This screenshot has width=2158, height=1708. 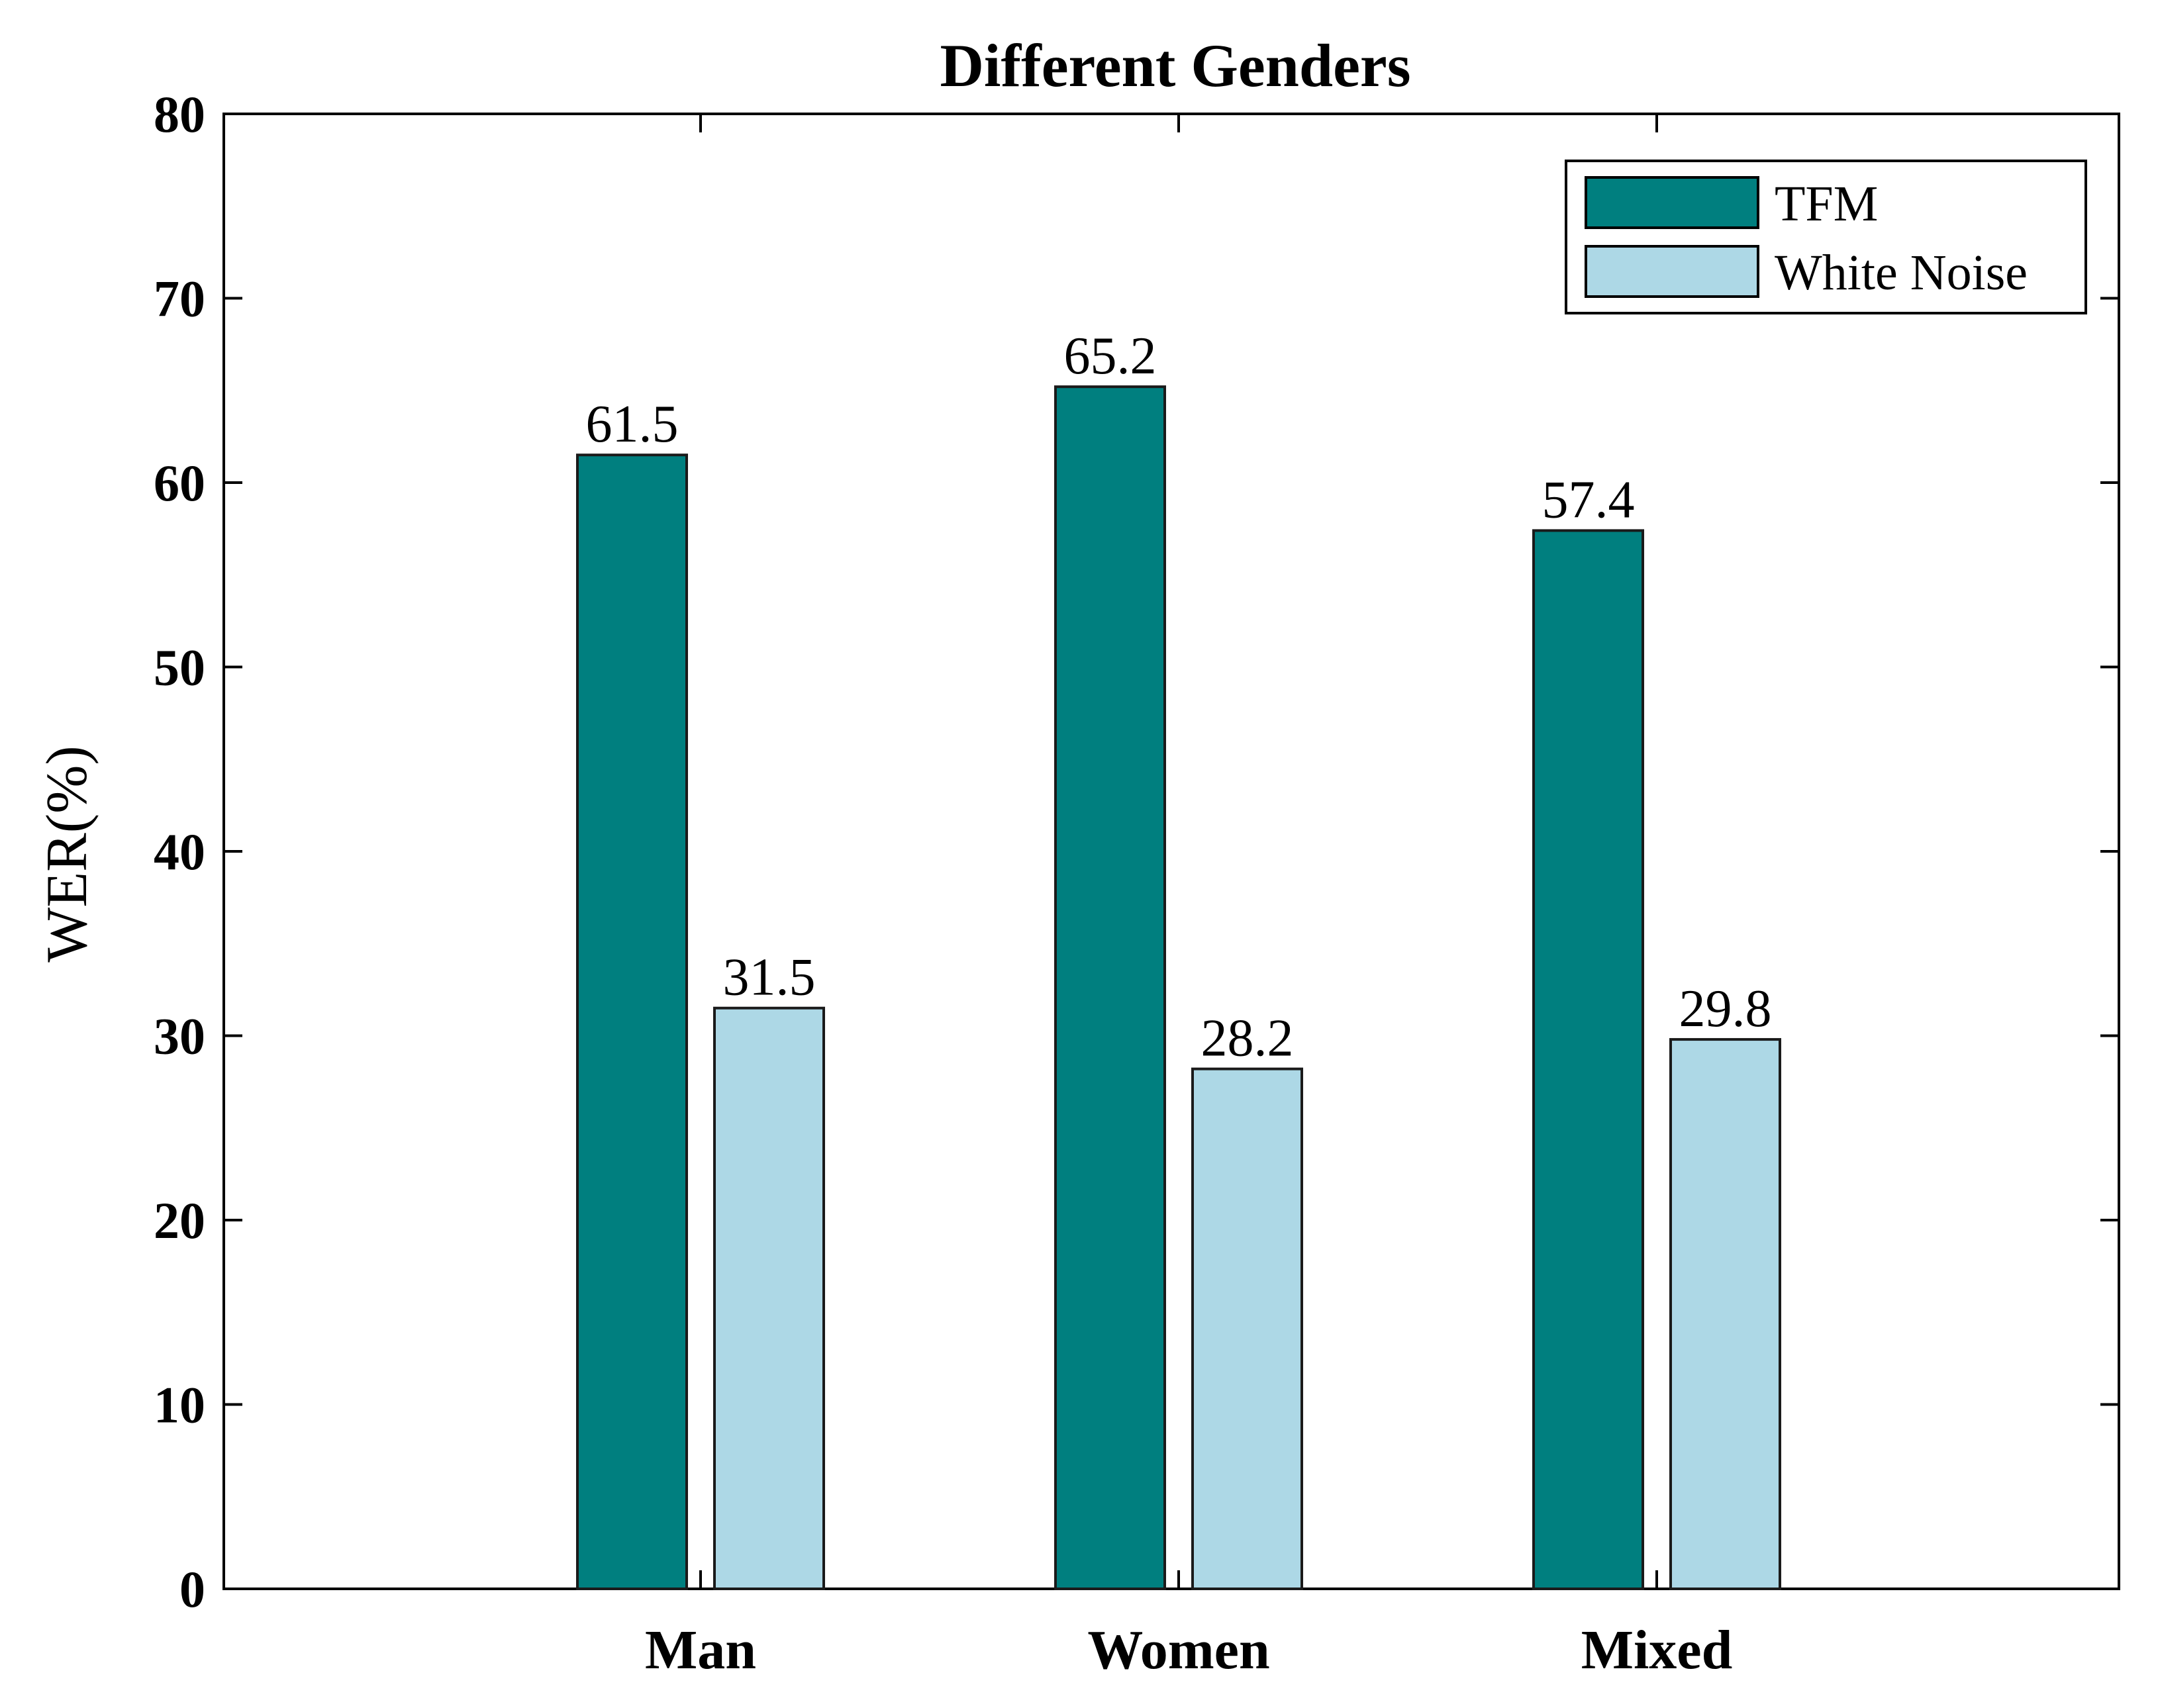 What do you see at coordinates (180, 1220) in the screenshot?
I see `y-tick-label-20: 20` at bounding box center [180, 1220].